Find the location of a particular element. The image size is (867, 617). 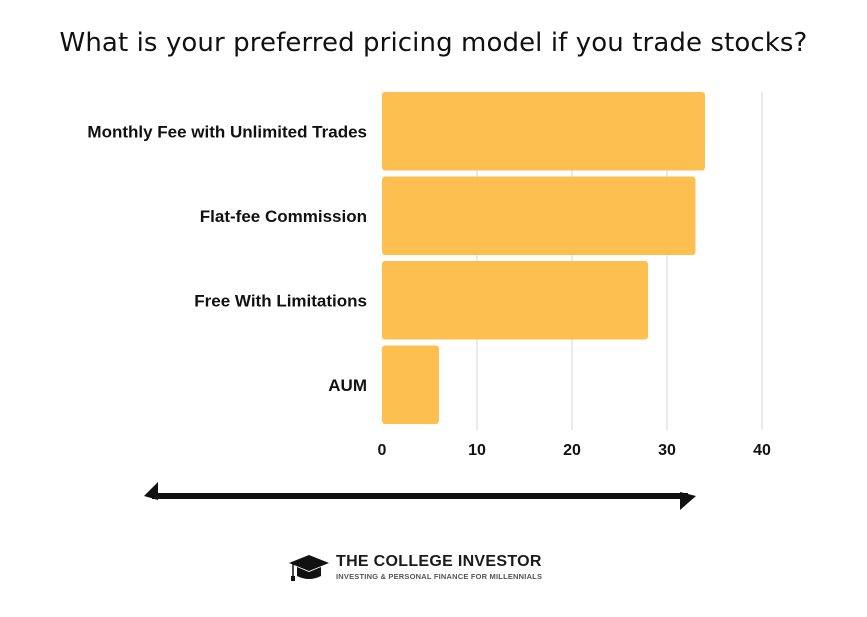

x-tick-label: 10 is located at coordinates (477, 450).